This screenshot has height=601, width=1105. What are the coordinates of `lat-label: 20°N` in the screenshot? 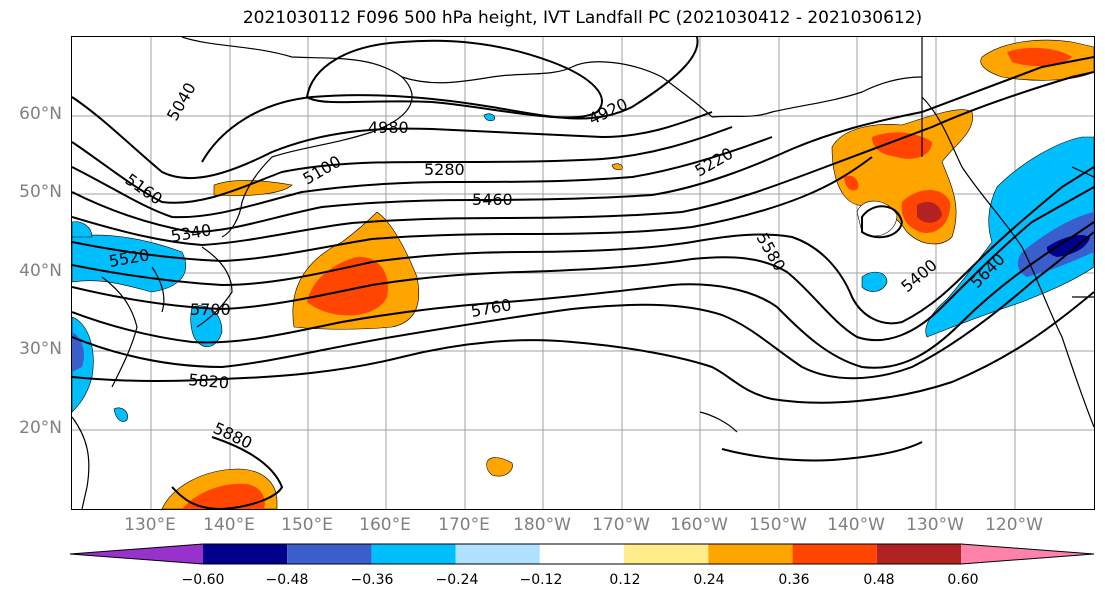 It's located at (40, 428).